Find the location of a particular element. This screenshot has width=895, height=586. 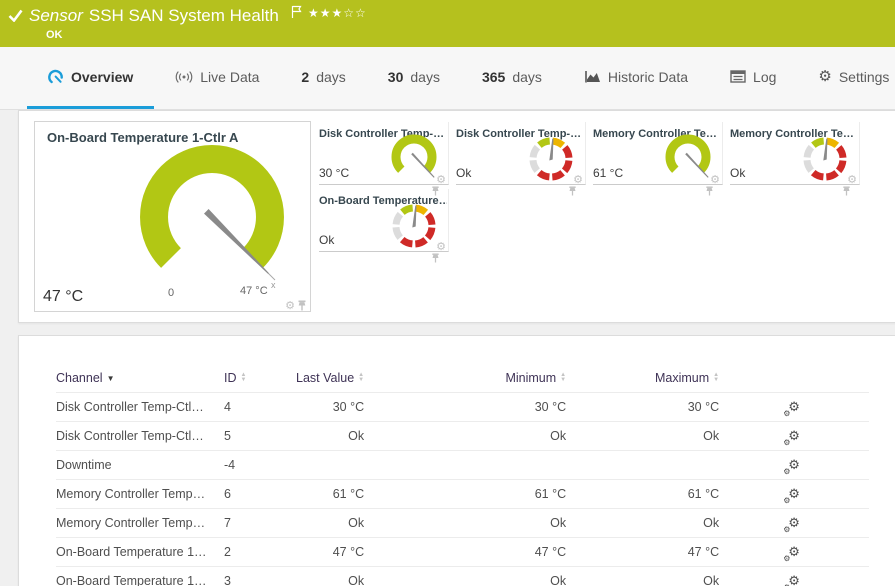

tab-number: 2 is located at coordinates (305, 76).